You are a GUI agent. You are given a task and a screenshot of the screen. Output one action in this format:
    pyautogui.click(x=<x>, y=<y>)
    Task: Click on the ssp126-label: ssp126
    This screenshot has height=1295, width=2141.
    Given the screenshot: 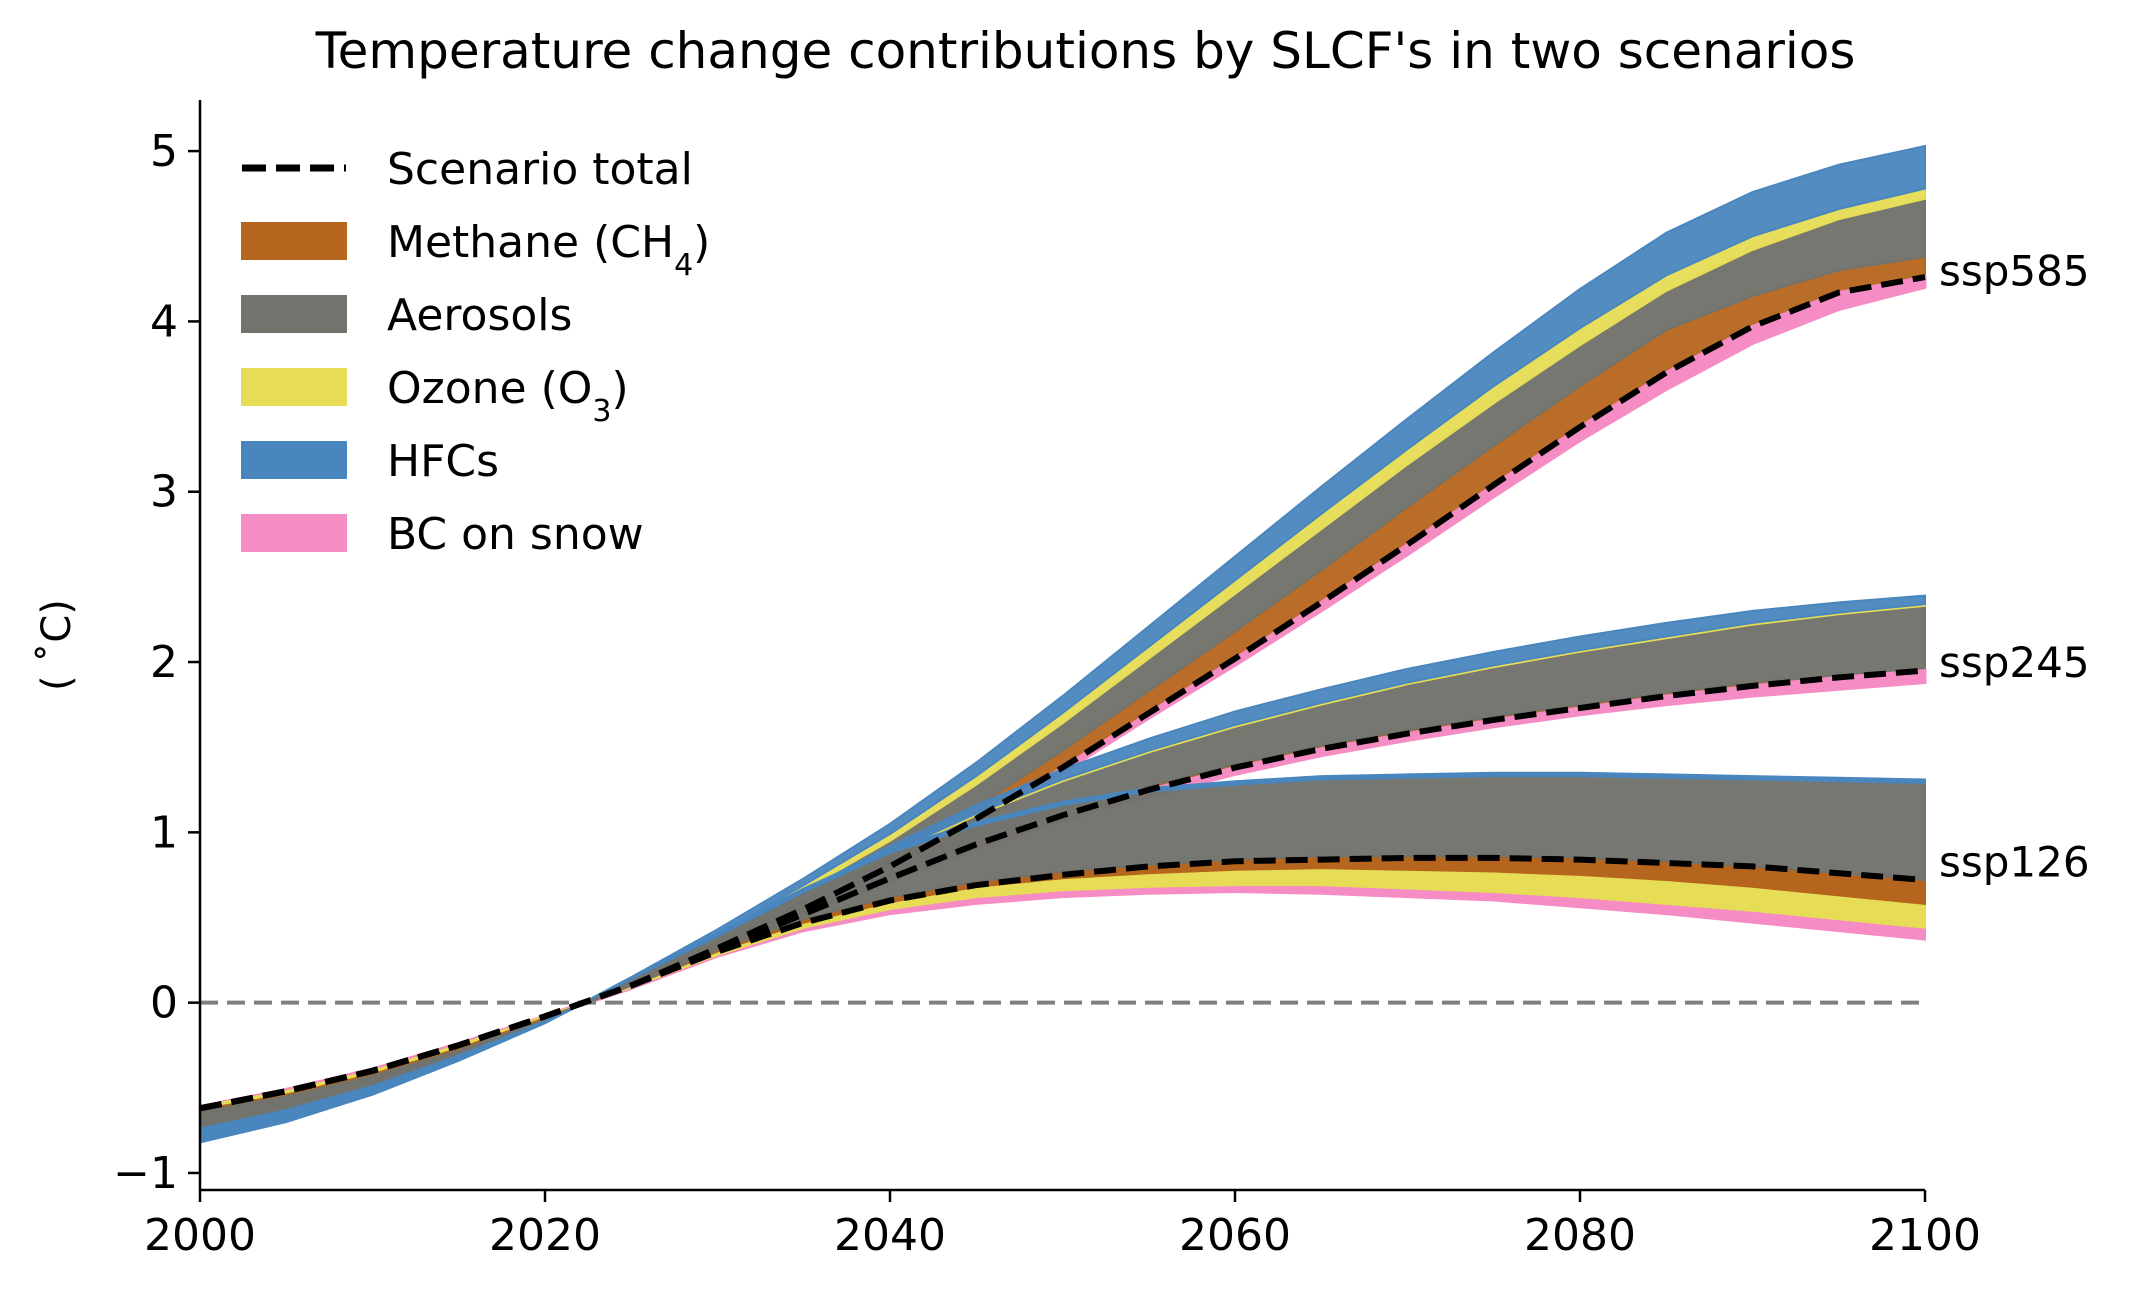 What is the action you would take?
    pyautogui.click(x=2014, y=861)
    